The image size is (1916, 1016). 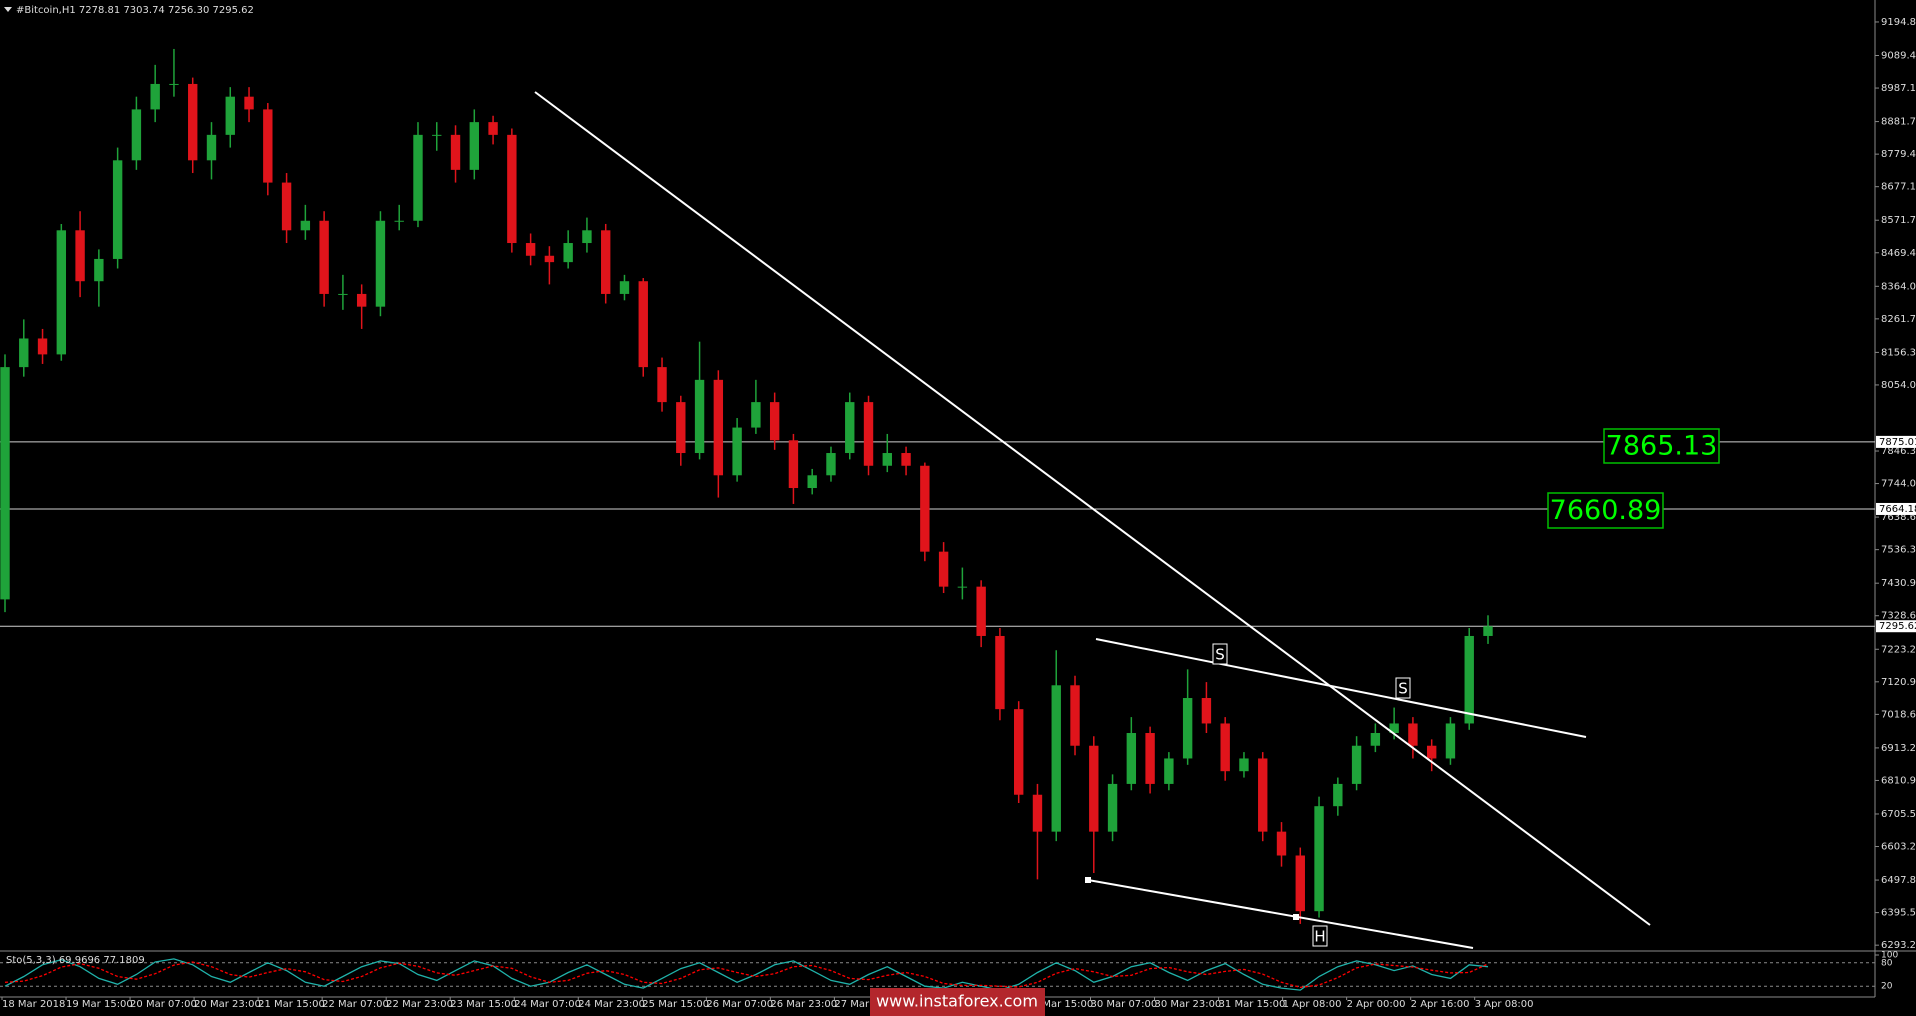 I want to click on y-tick-label: 7018.60, so click(x=1898, y=714).